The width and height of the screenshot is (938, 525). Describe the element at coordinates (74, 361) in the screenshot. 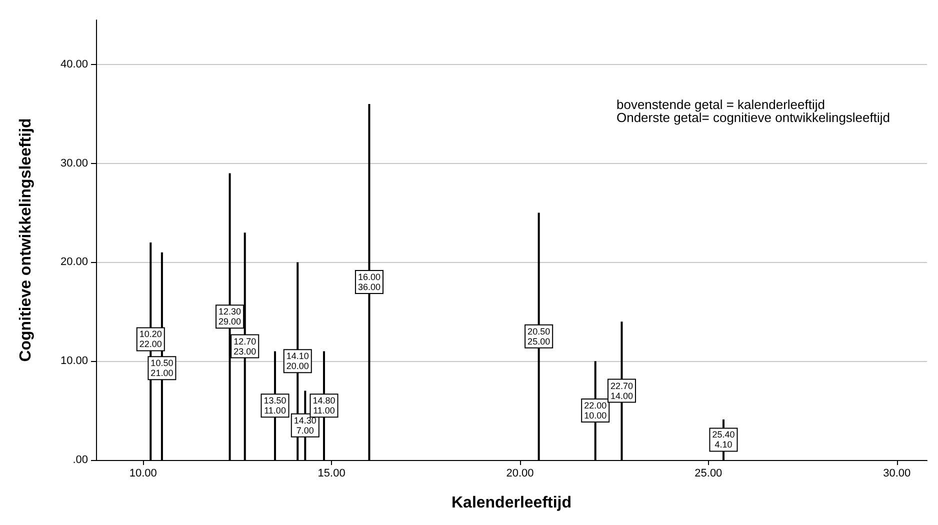

I see `y-tick-label: 10.00` at that location.